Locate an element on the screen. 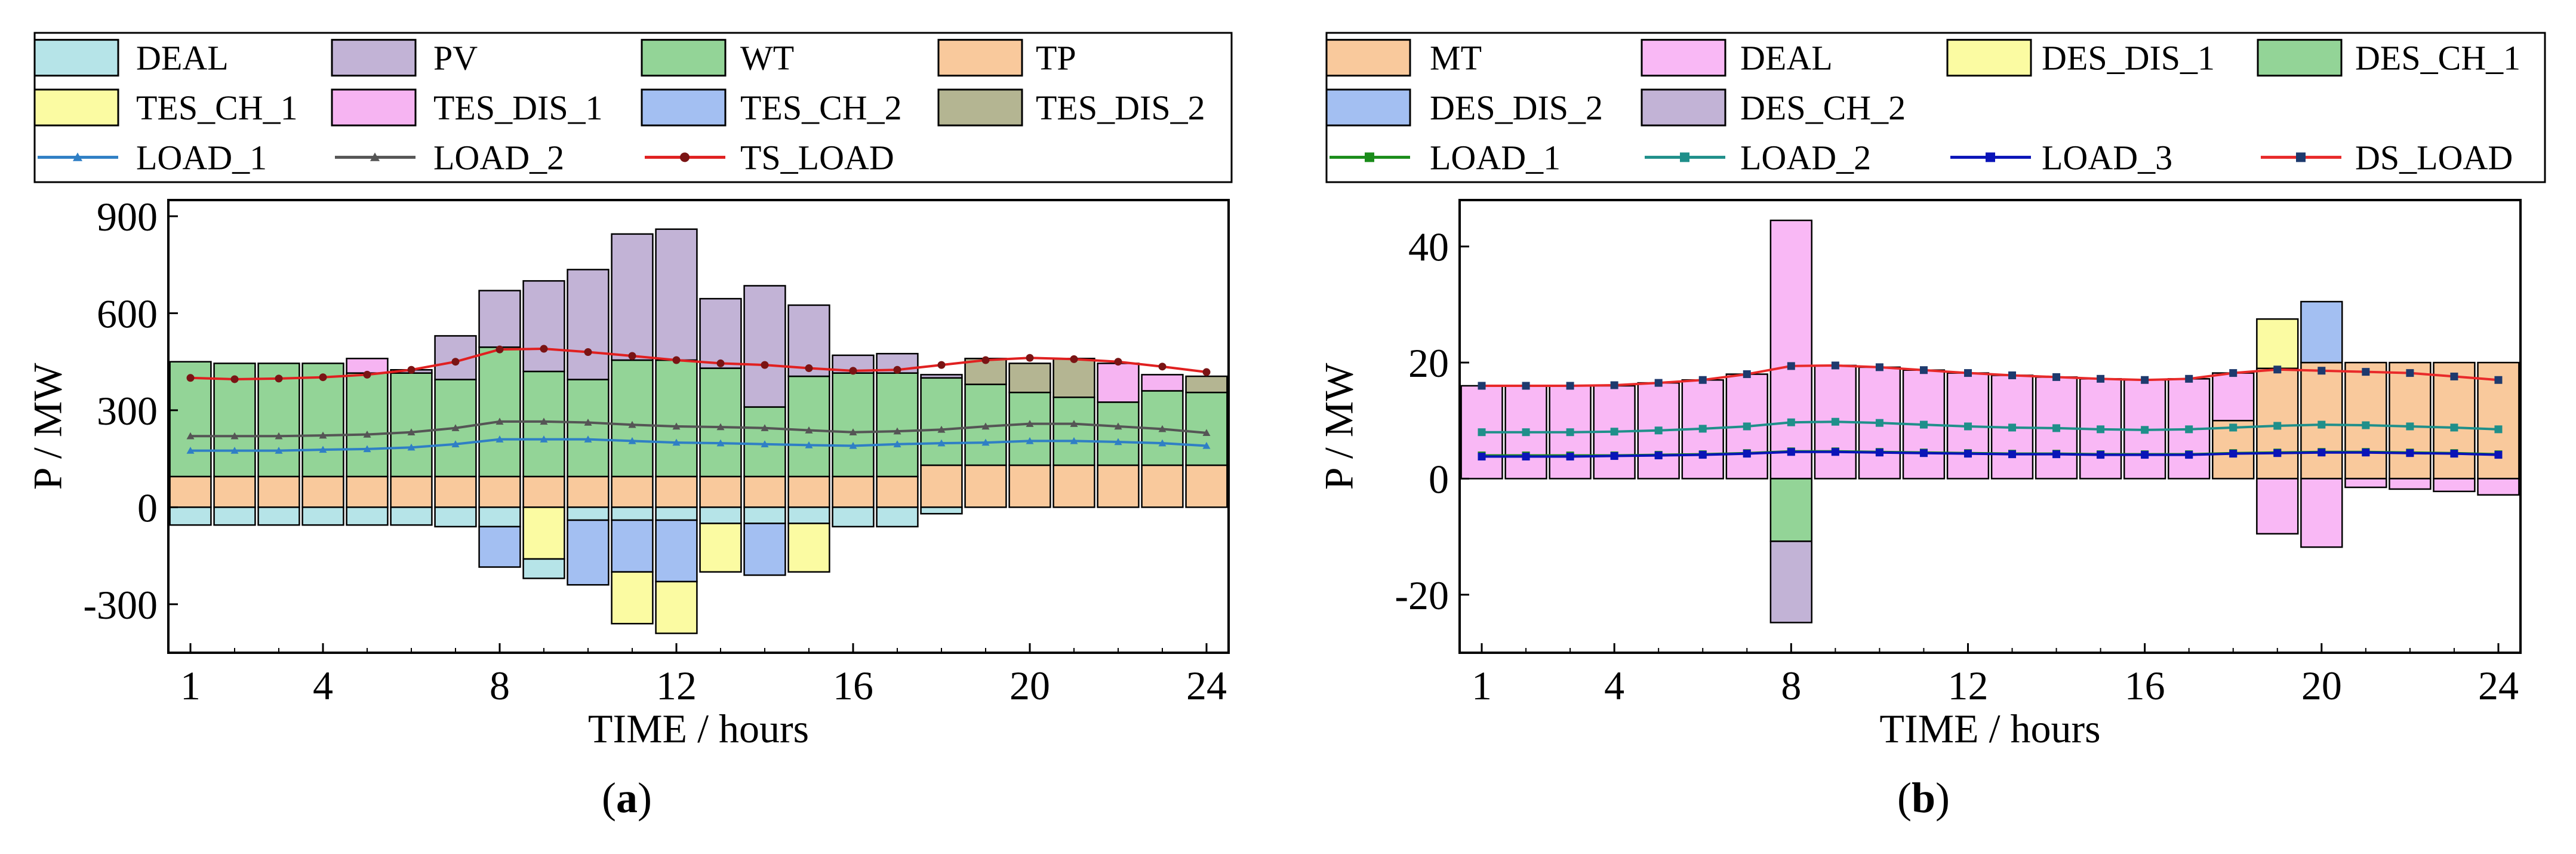 The height and width of the screenshot is (854, 2576). bar-tes-ch-1-h13 is located at coordinates (720, 548).